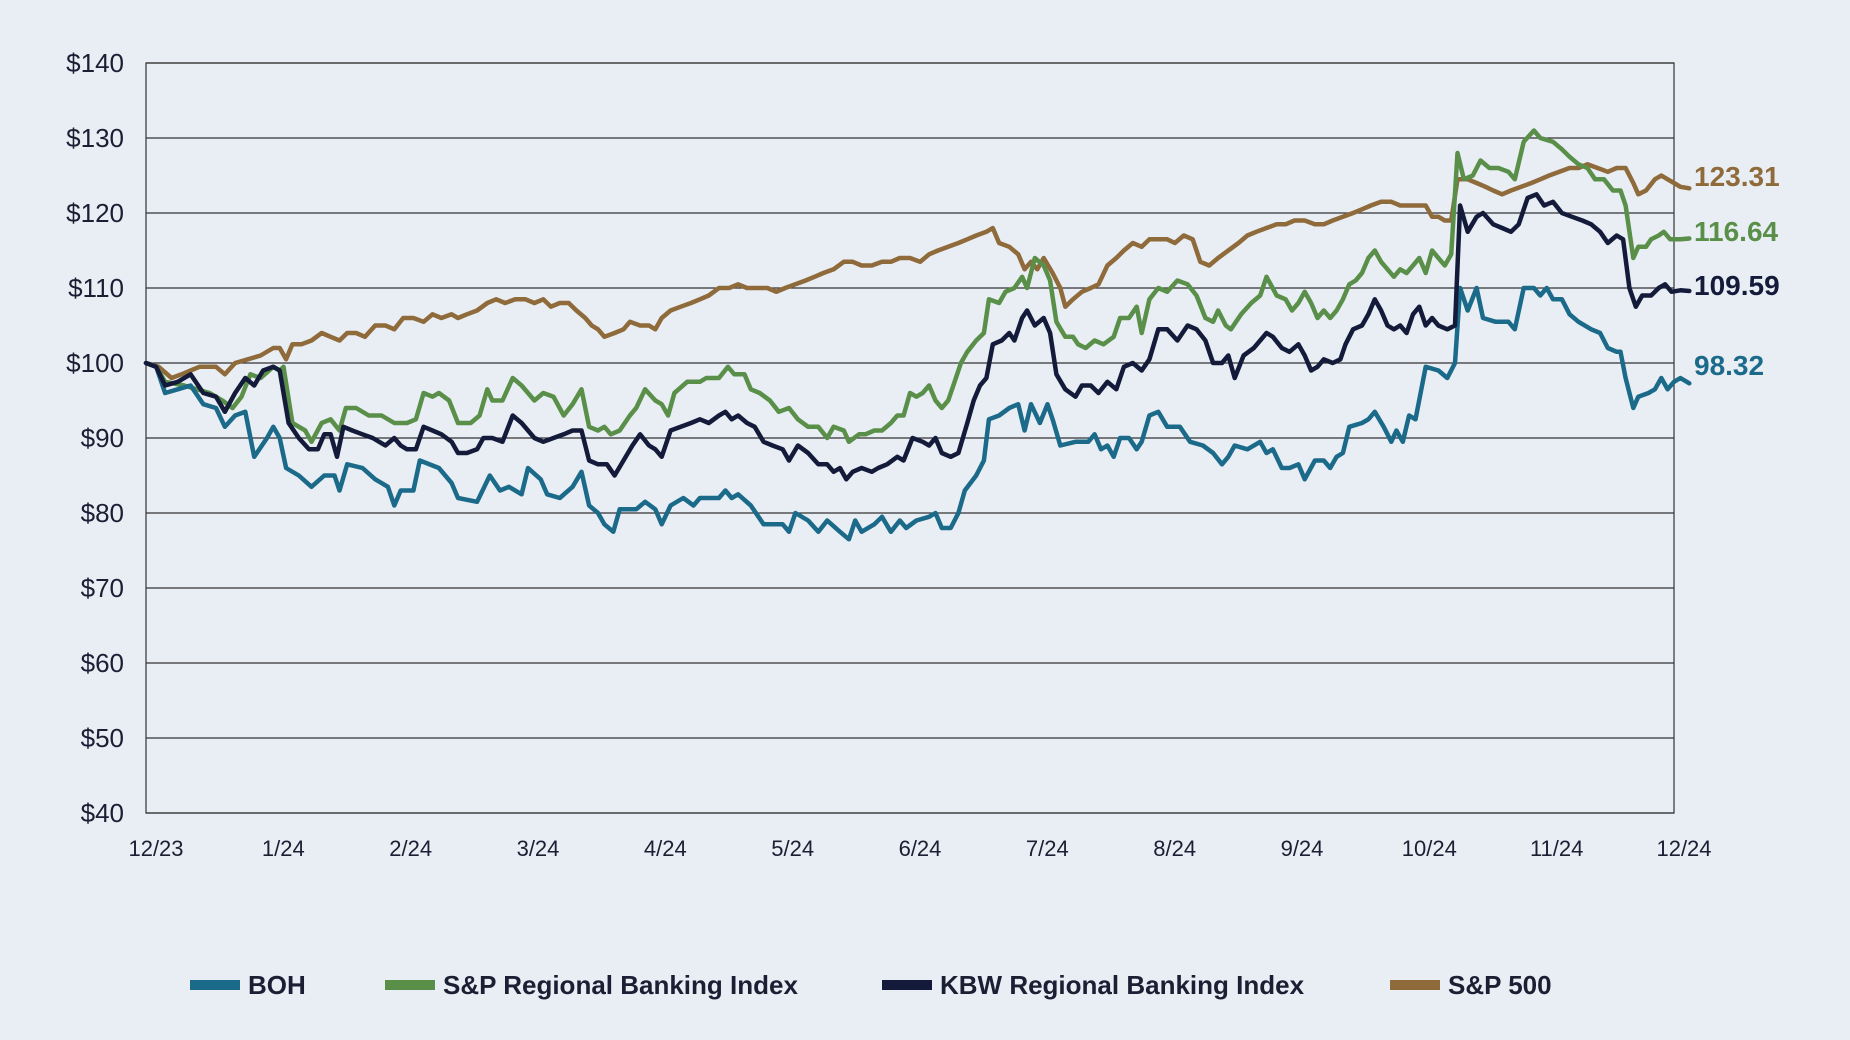  I want to click on end-label: 98.32, so click(1729, 365).